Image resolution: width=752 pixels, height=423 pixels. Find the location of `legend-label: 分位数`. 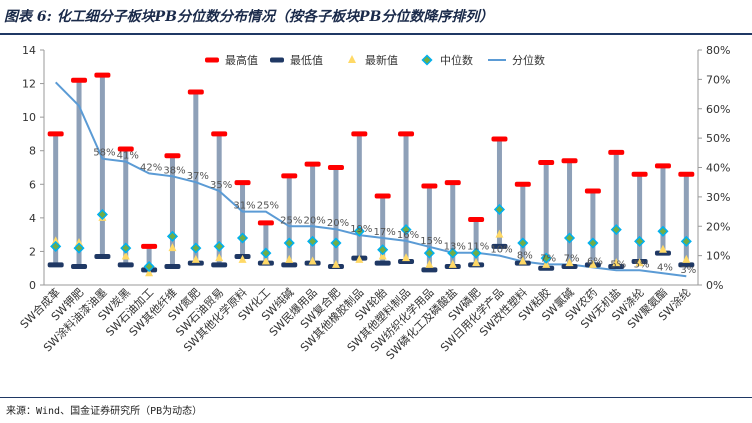

legend-label: 分位数 is located at coordinates (528, 60).